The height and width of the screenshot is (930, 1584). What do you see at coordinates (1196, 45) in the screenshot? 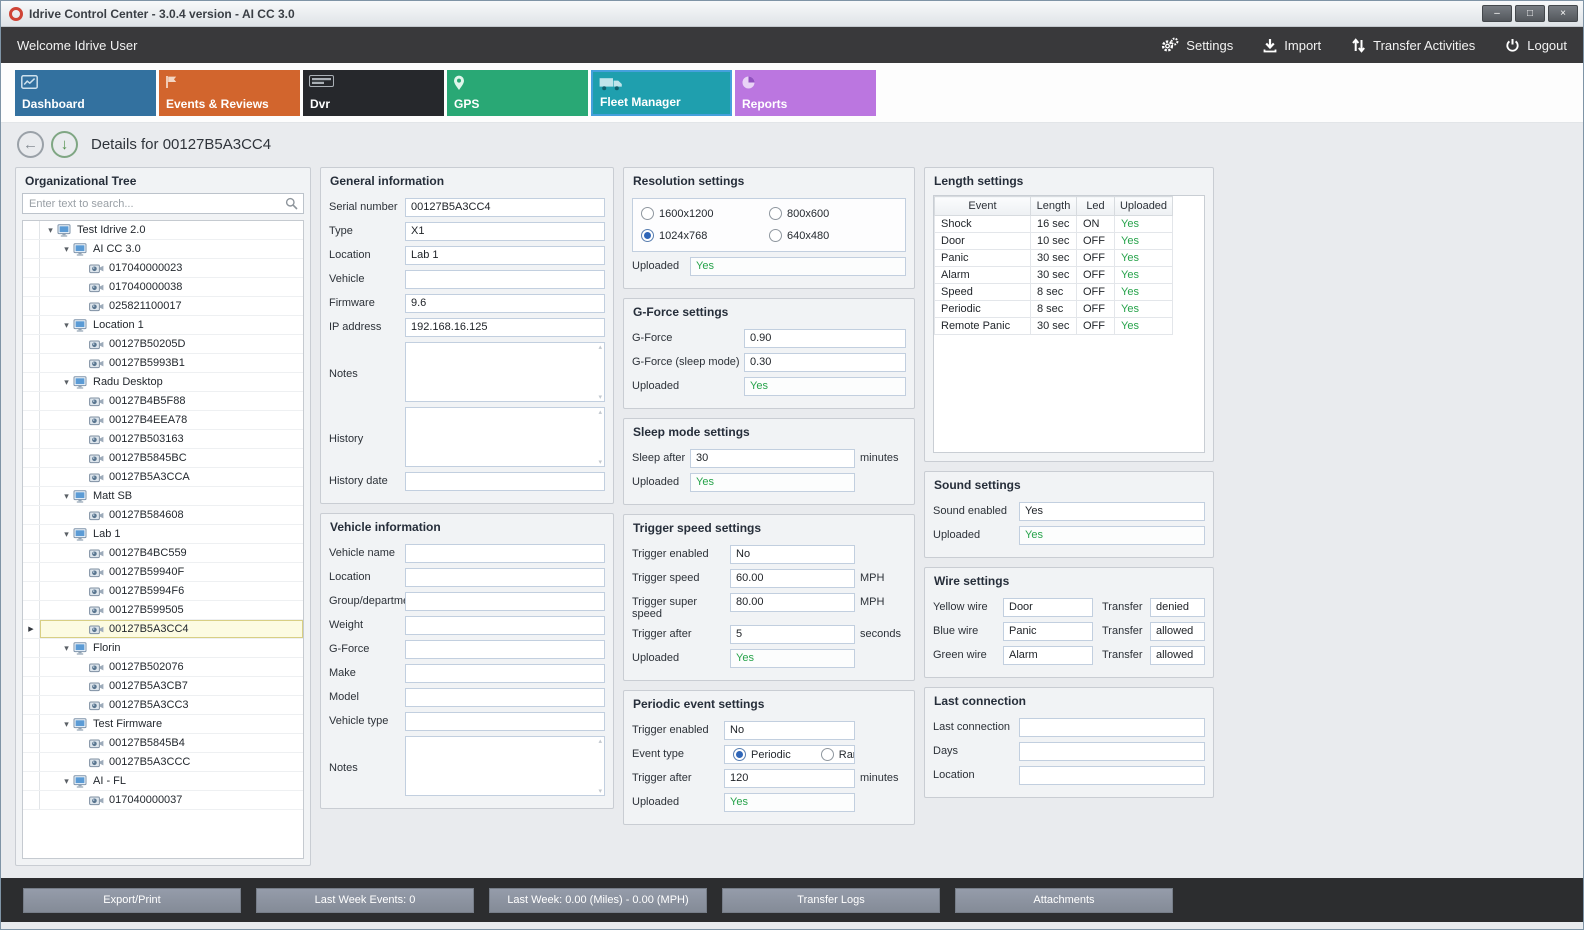
I see `toolbar-settings-button: Settings` at bounding box center [1196, 45].